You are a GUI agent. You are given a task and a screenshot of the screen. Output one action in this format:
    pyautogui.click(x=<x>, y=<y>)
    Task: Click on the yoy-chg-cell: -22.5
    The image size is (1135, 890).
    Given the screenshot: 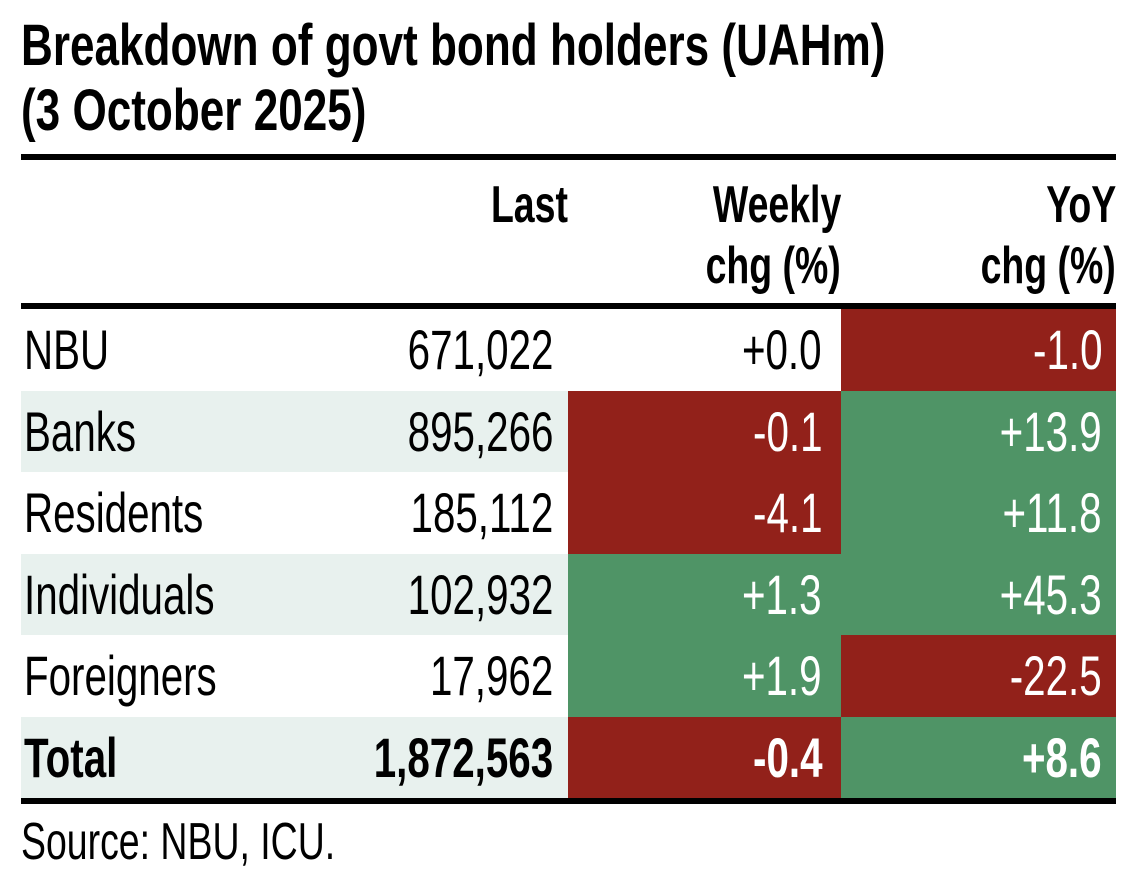 What is the action you would take?
    pyautogui.click(x=978, y=676)
    